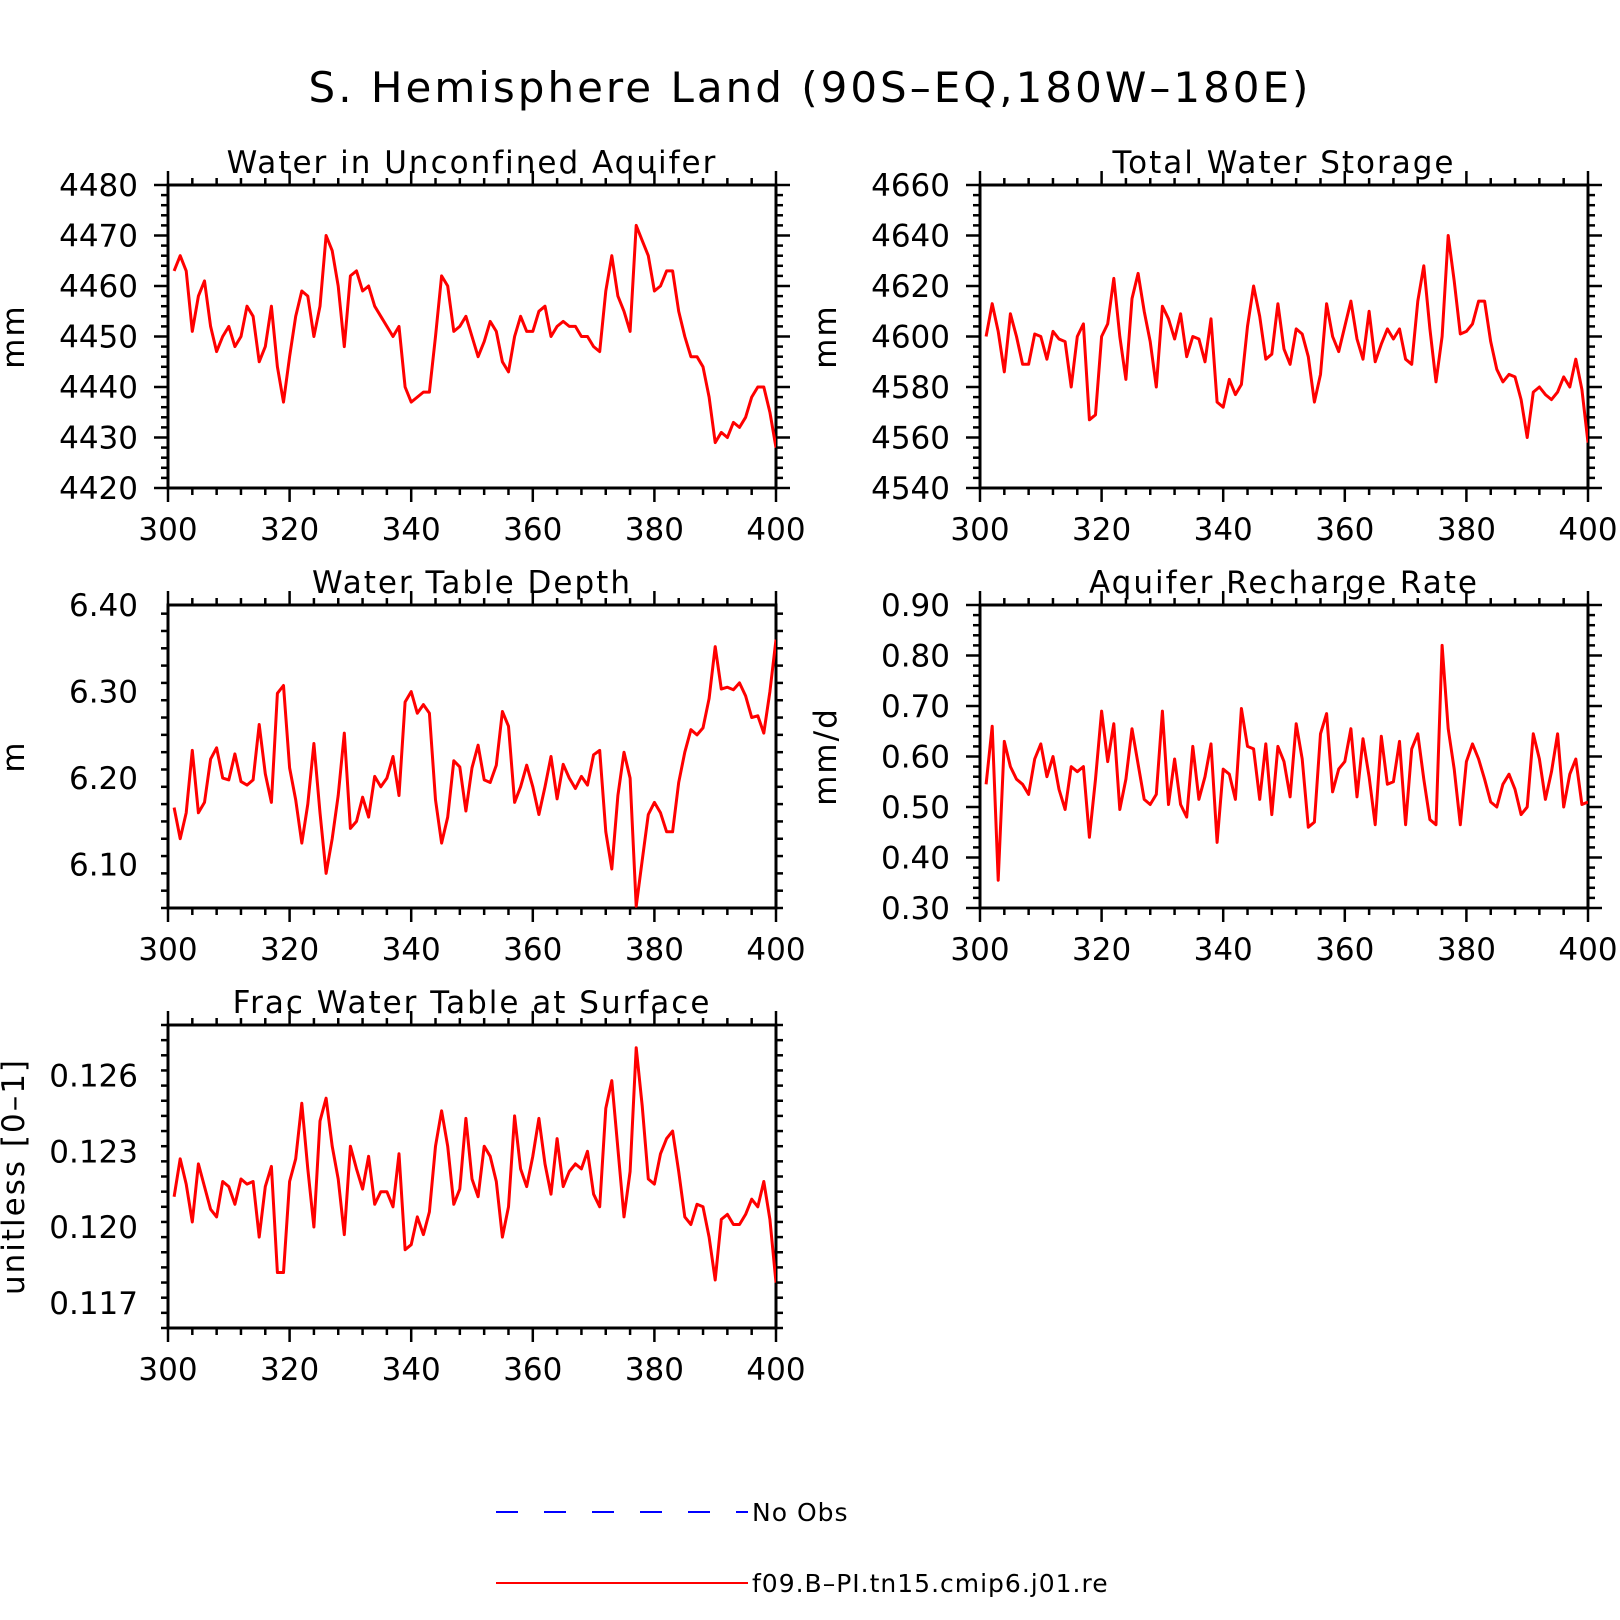  Describe the element at coordinates (910, 338) in the screenshot. I see `y-tick-label: 4600` at that location.